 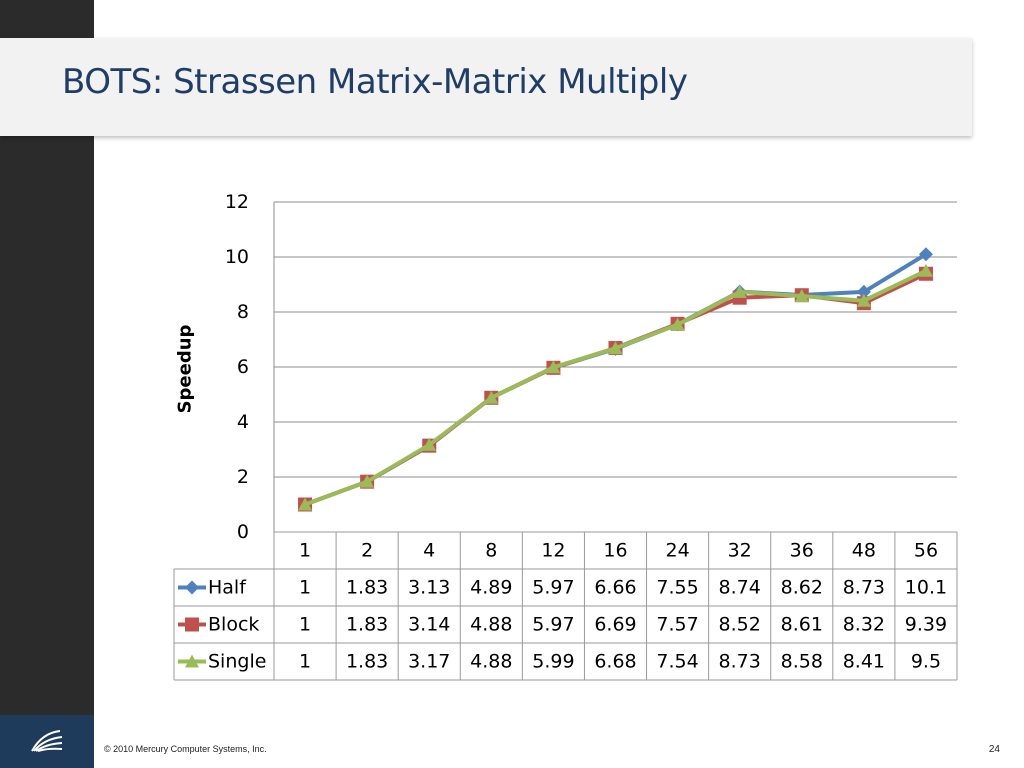 What do you see at coordinates (926, 551) in the screenshot?
I see `x-tick-label: 56` at bounding box center [926, 551].